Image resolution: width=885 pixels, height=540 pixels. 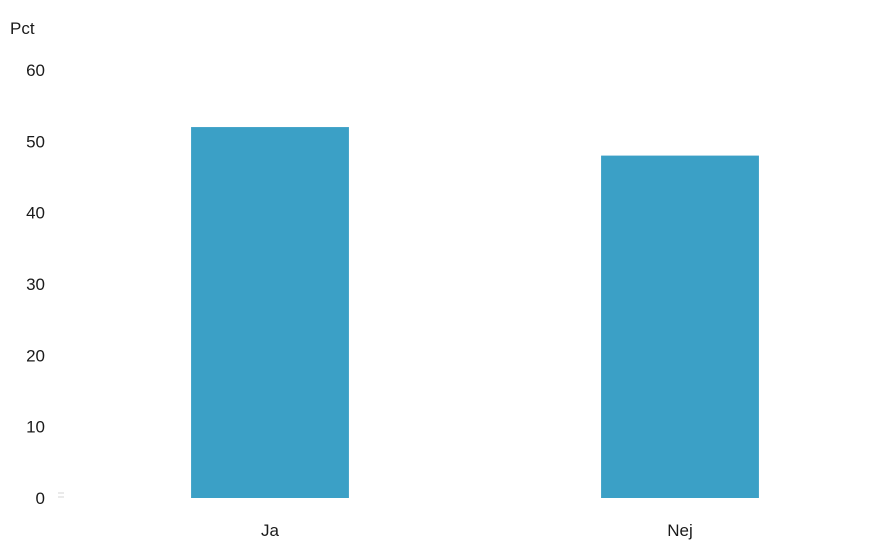 What do you see at coordinates (22, 28) in the screenshot?
I see `y-axis-title: Pct` at bounding box center [22, 28].